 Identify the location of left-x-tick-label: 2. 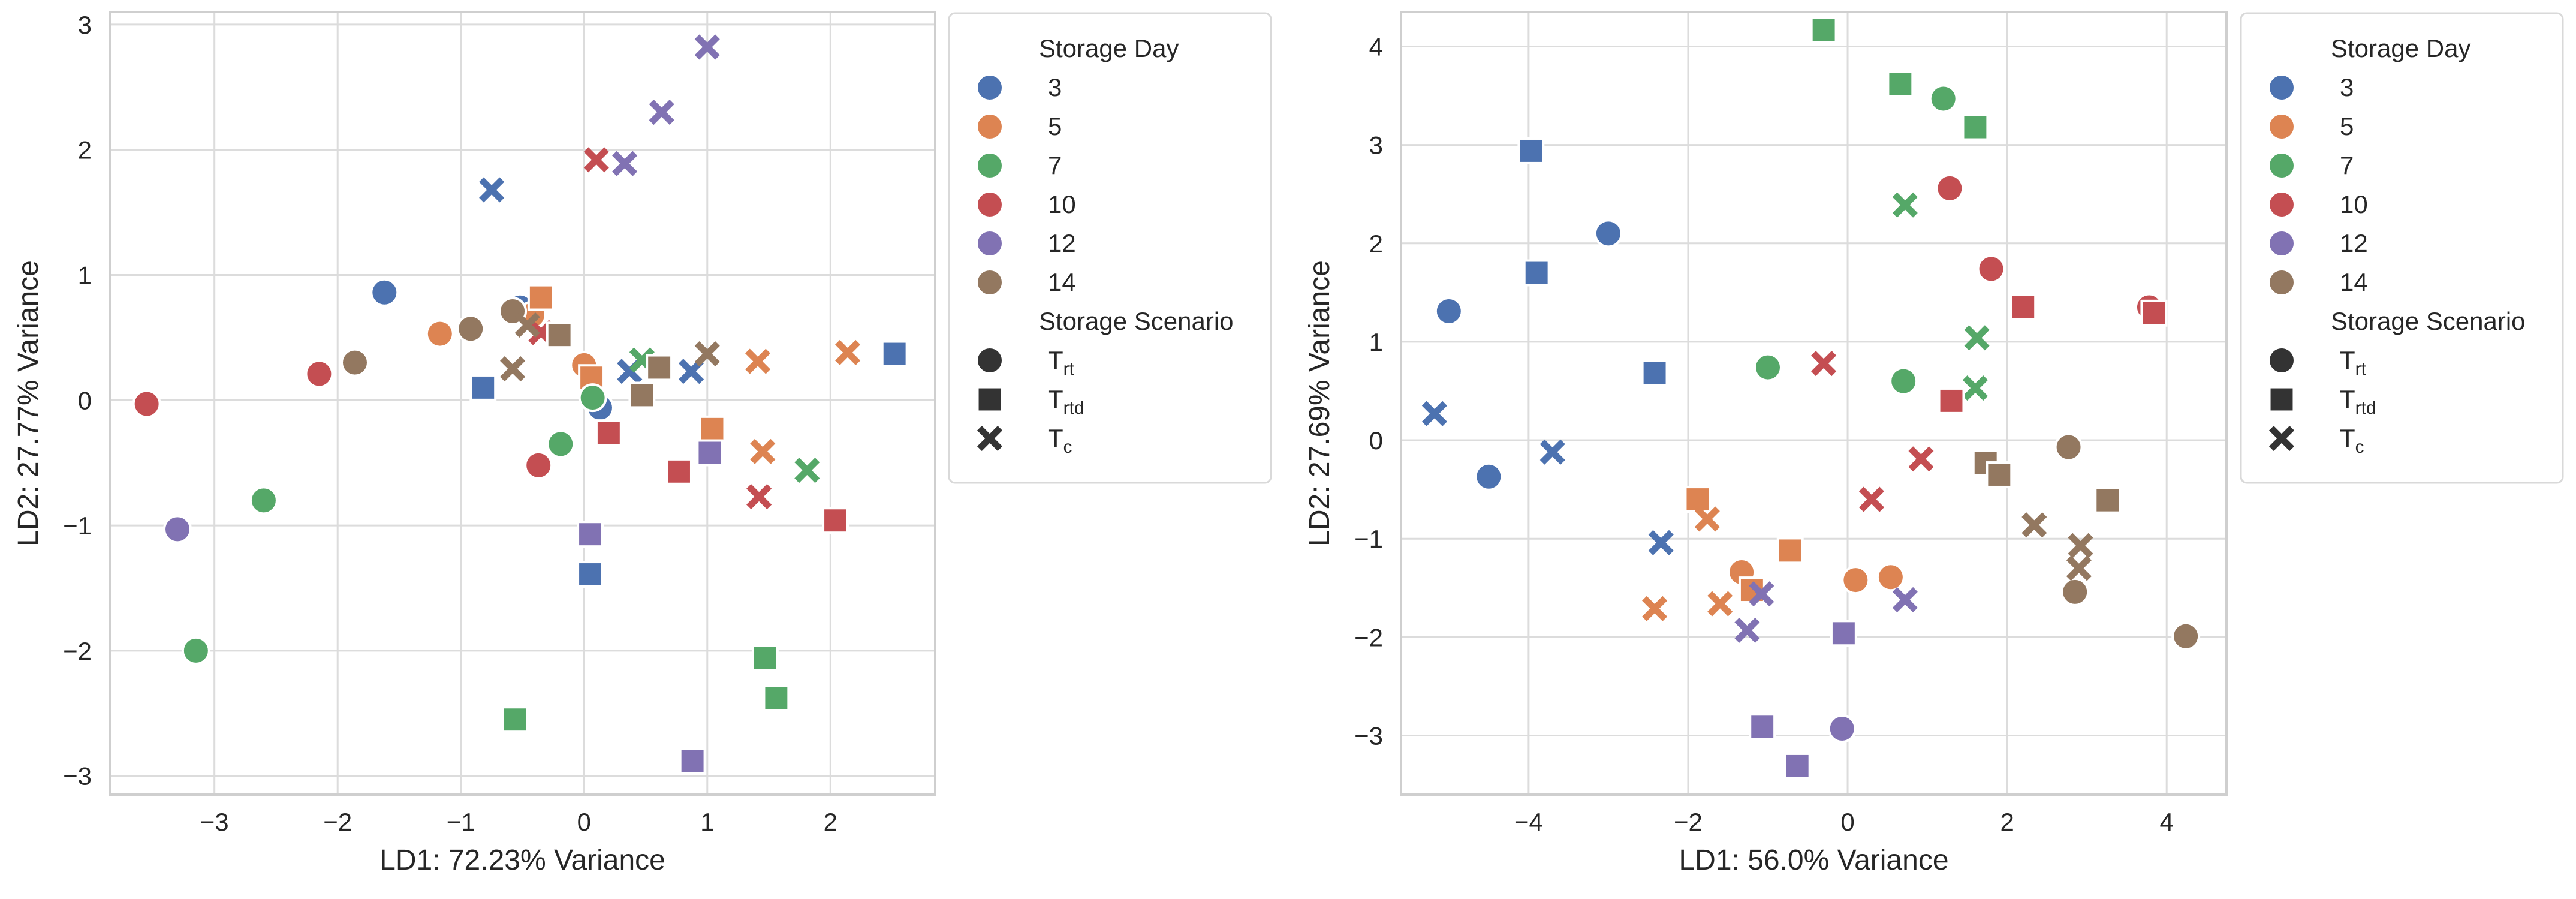
(831, 822).